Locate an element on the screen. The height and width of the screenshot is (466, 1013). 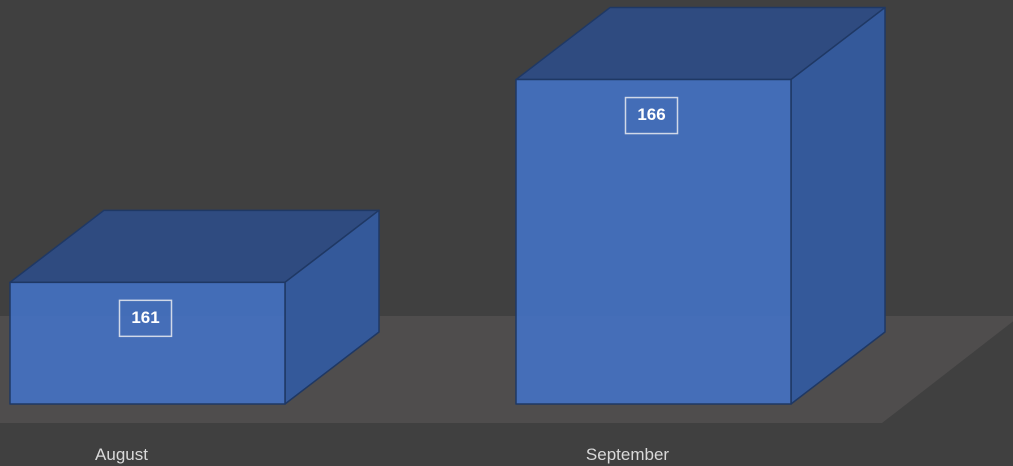
data-label: 161 is located at coordinates (145, 317).